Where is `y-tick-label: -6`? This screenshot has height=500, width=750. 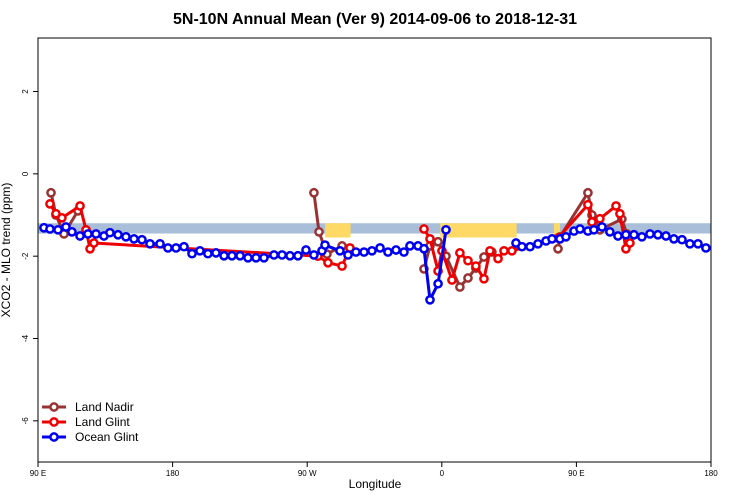
y-tick-label: -6 is located at coordinates (25, 421).